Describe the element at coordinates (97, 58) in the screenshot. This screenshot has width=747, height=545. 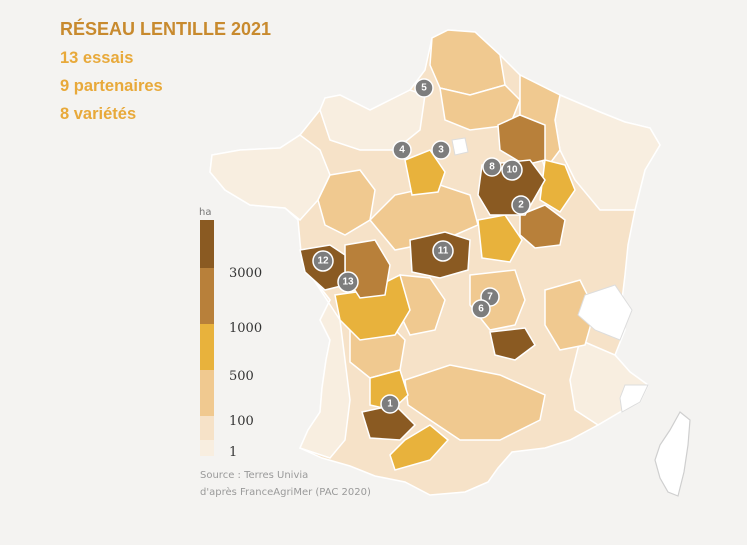
I see `stat-trials: 13 essais` at that location.